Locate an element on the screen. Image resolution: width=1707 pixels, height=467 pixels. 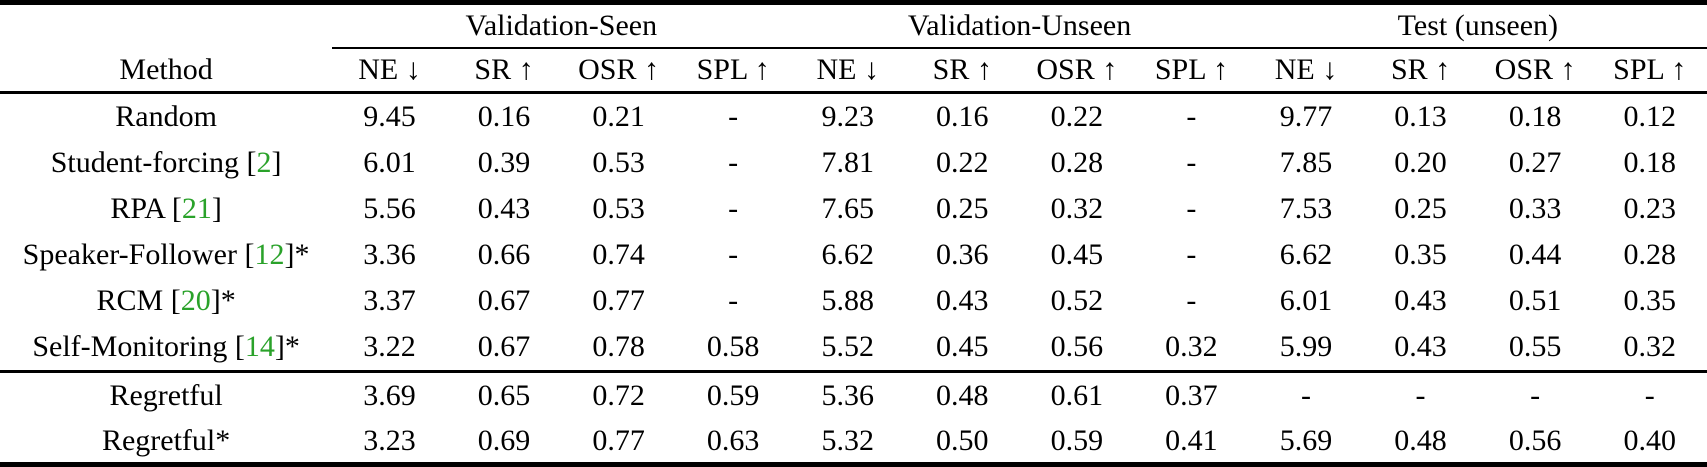
value-cell: 0.23 is located at coordinates (1649, 208).